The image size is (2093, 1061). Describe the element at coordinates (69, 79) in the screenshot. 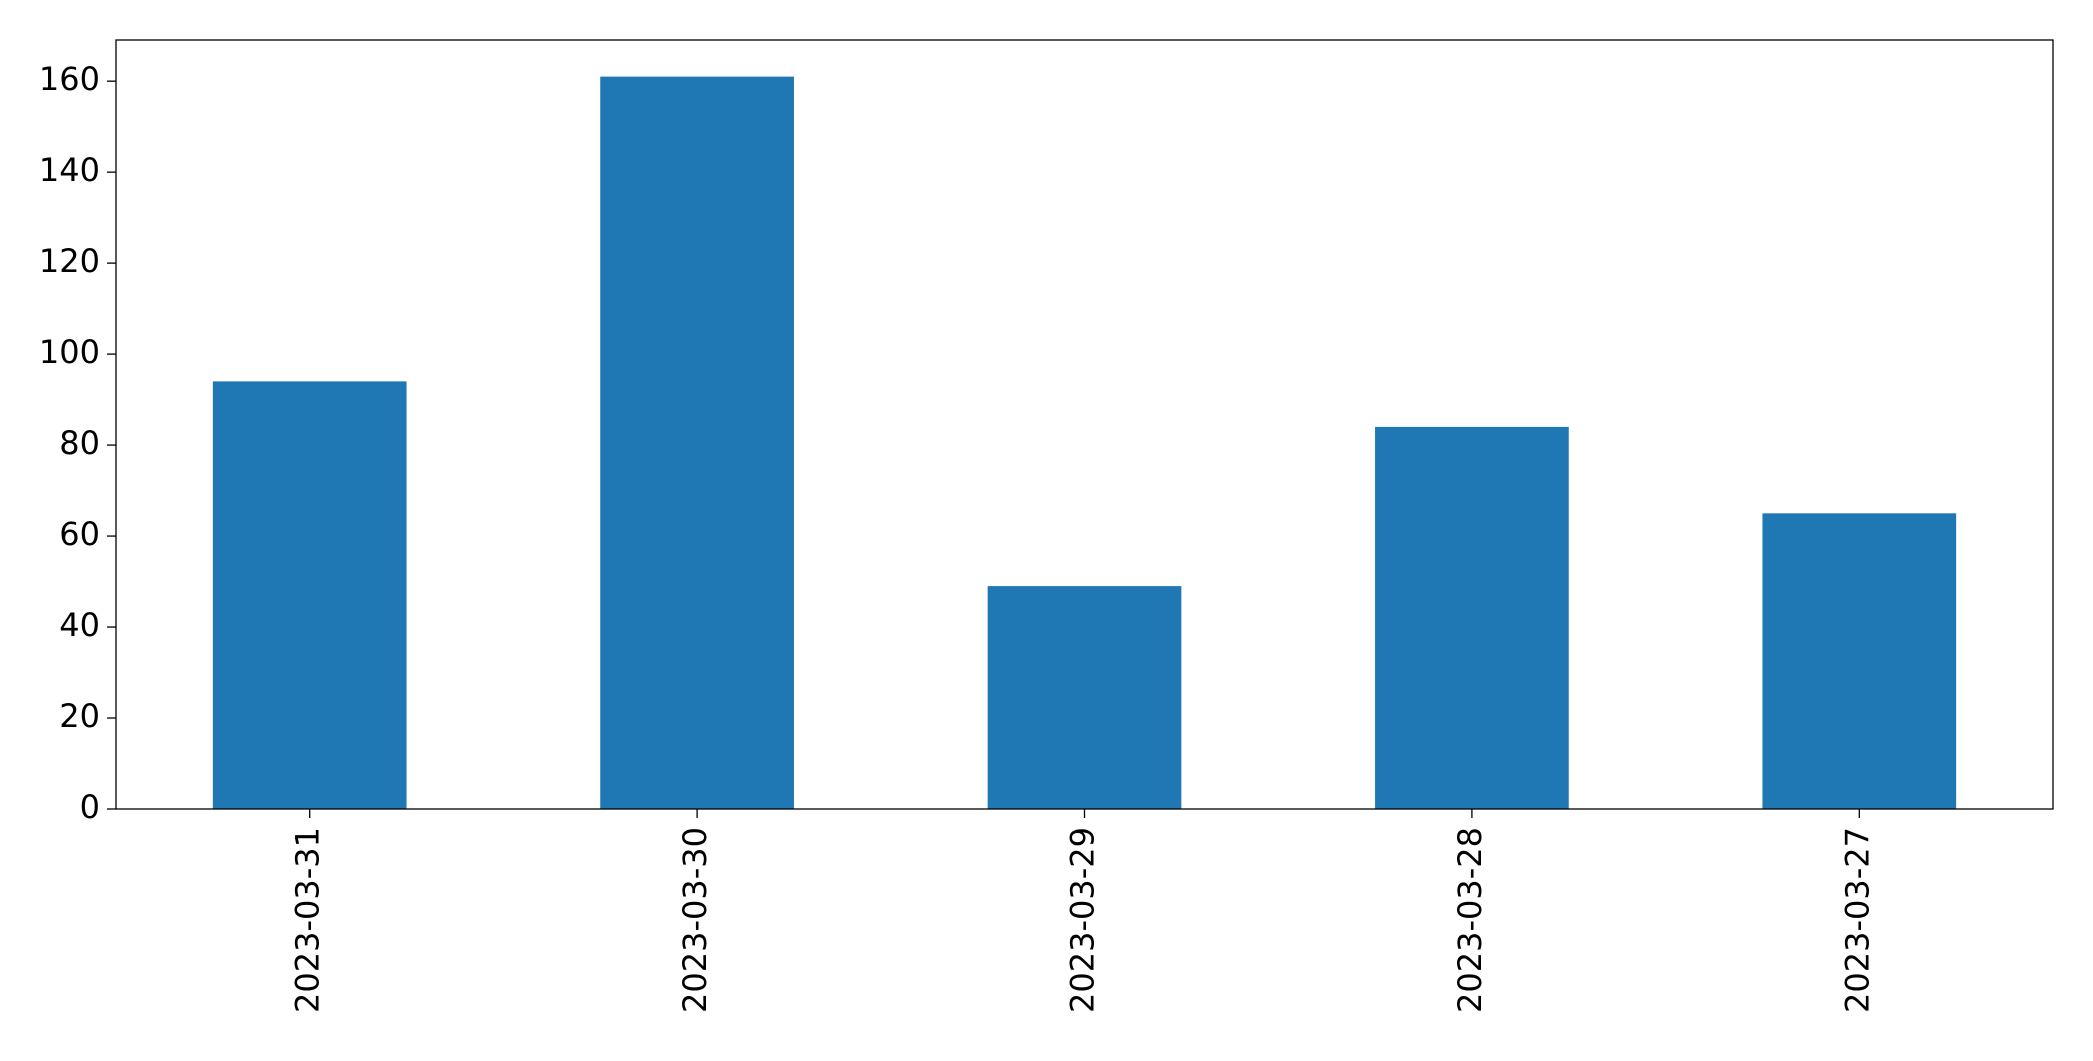

I see `y-tick-label: 160` at that location.